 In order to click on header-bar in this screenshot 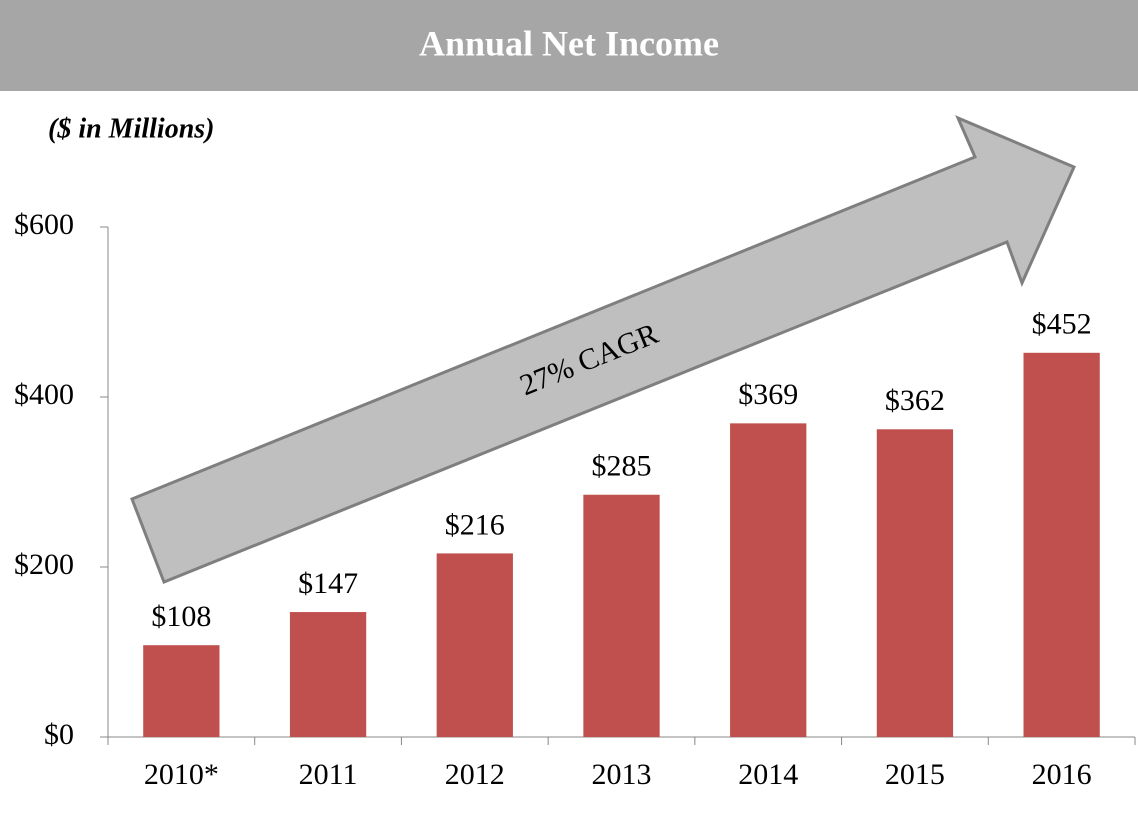, I will do `click(569, 45)`.